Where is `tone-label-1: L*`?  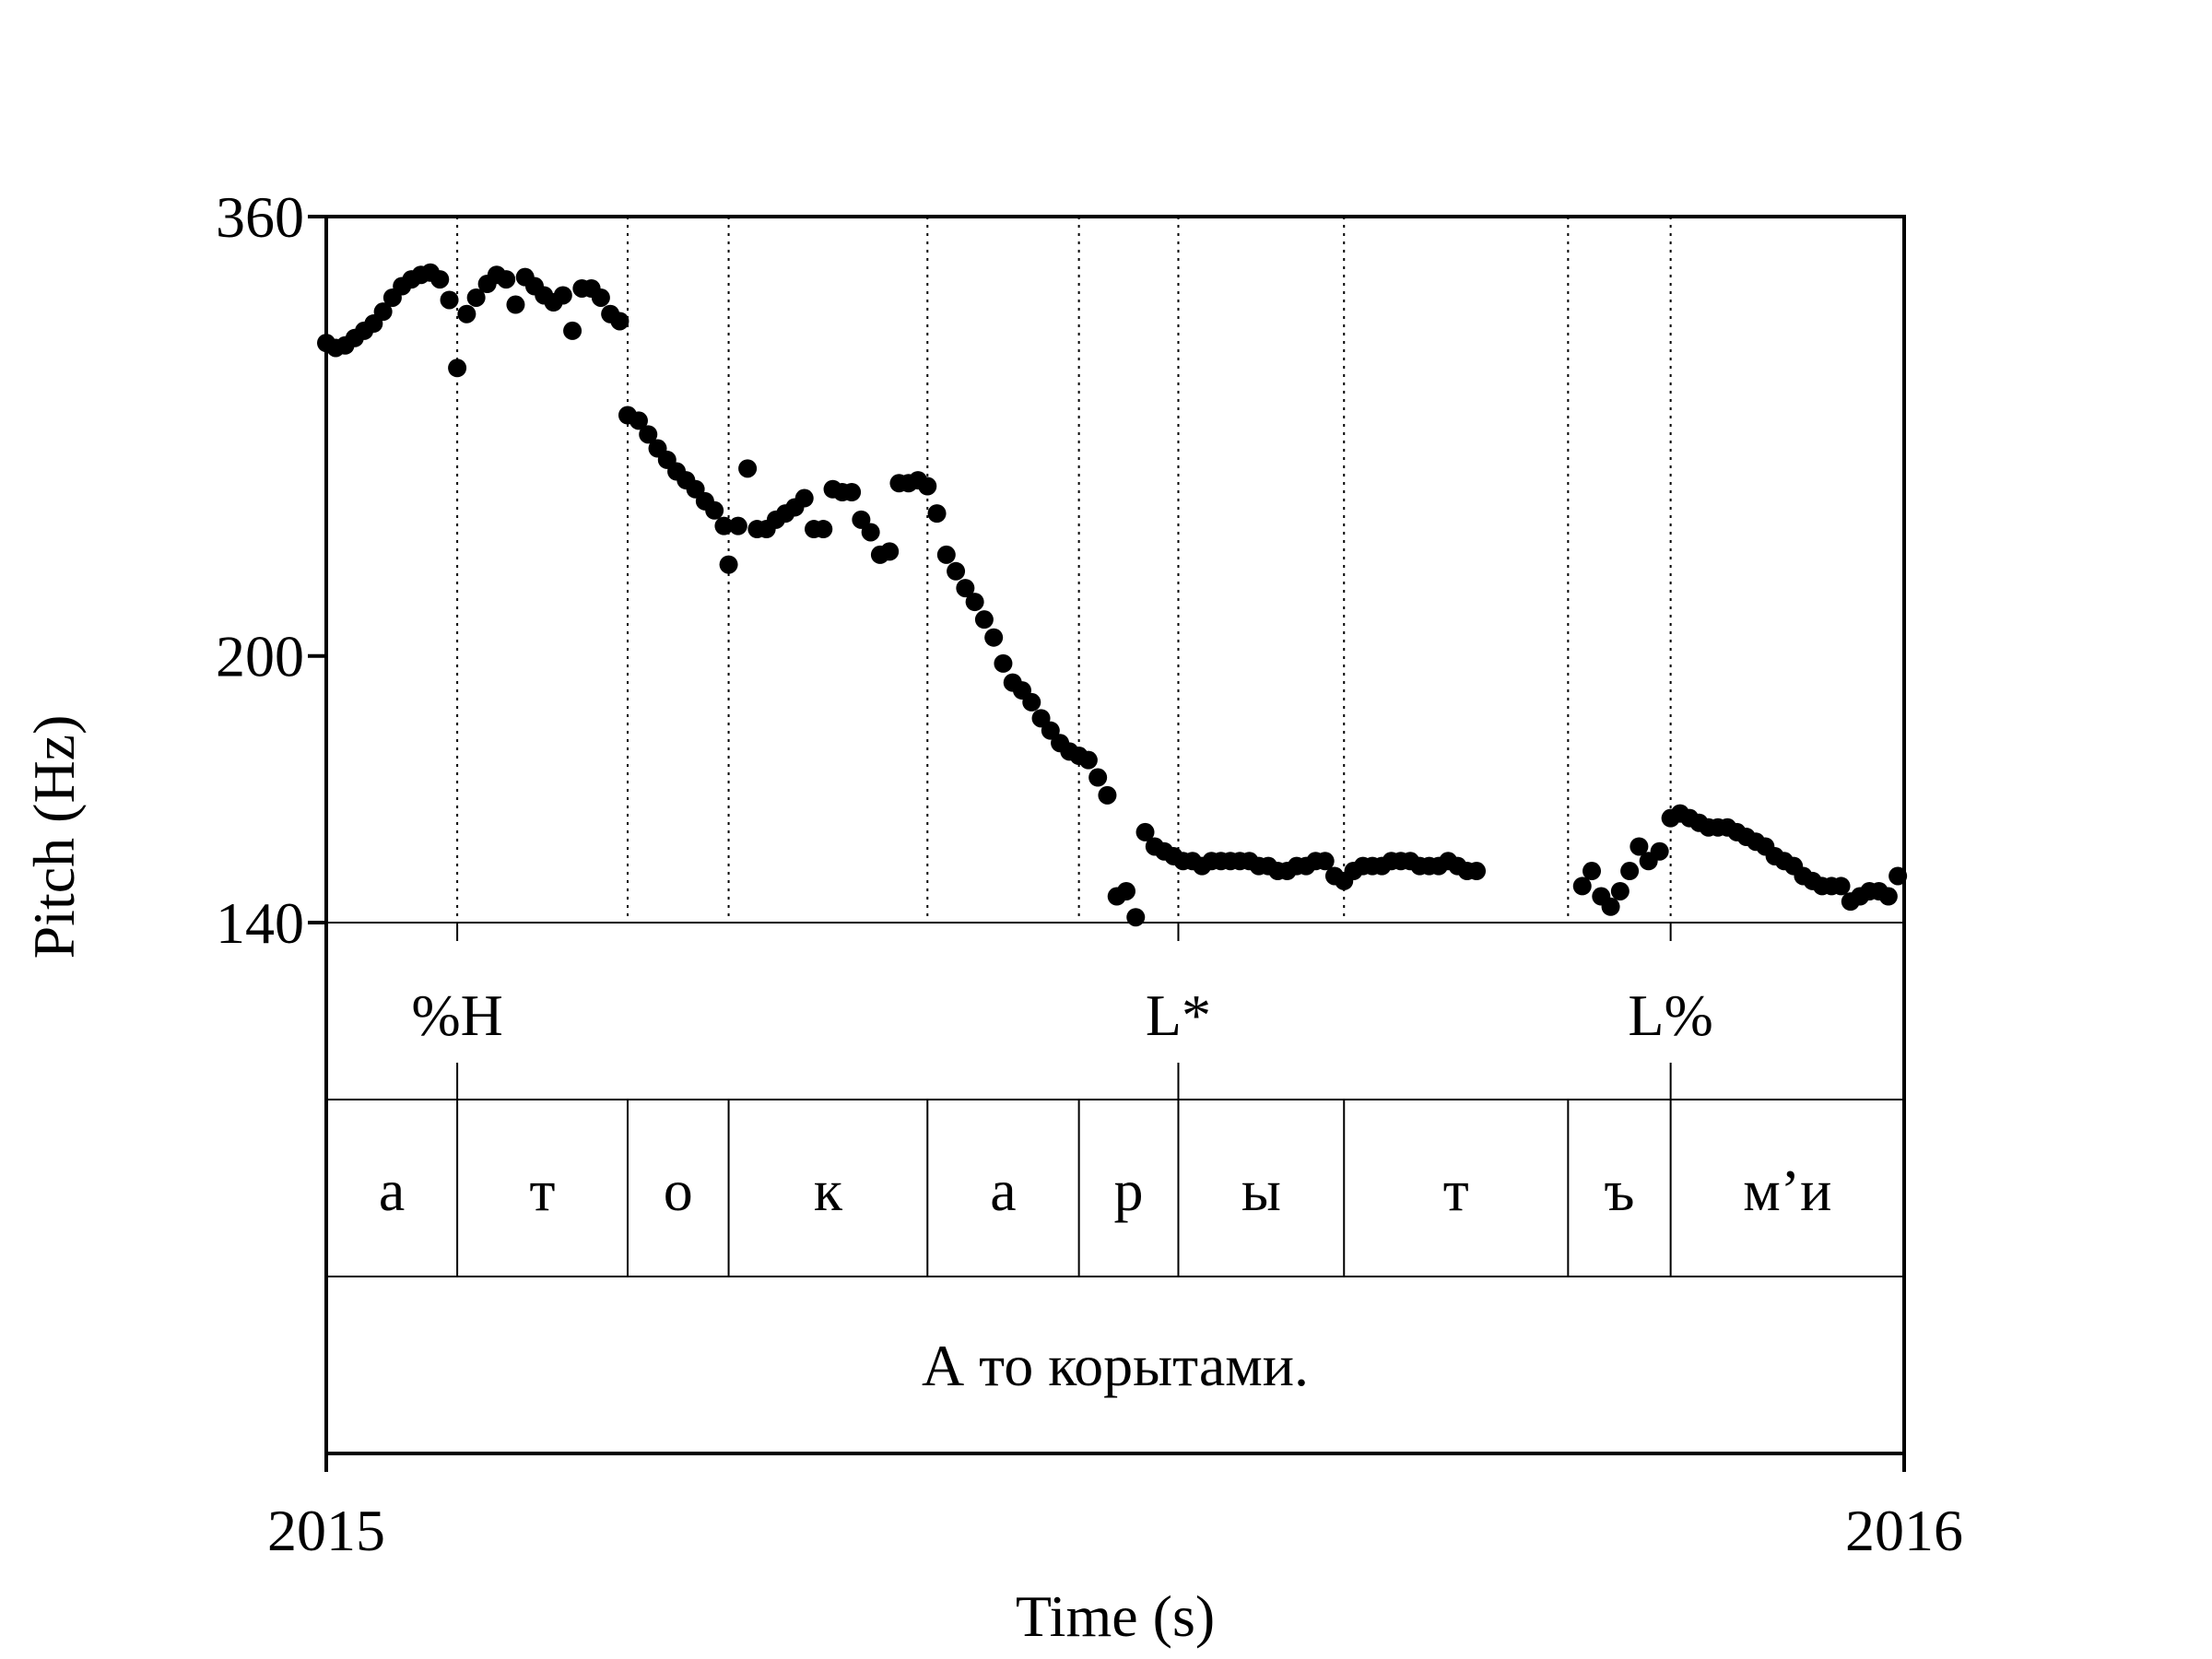
tone-label-1: L* is located at coordinates (1178, 1015).